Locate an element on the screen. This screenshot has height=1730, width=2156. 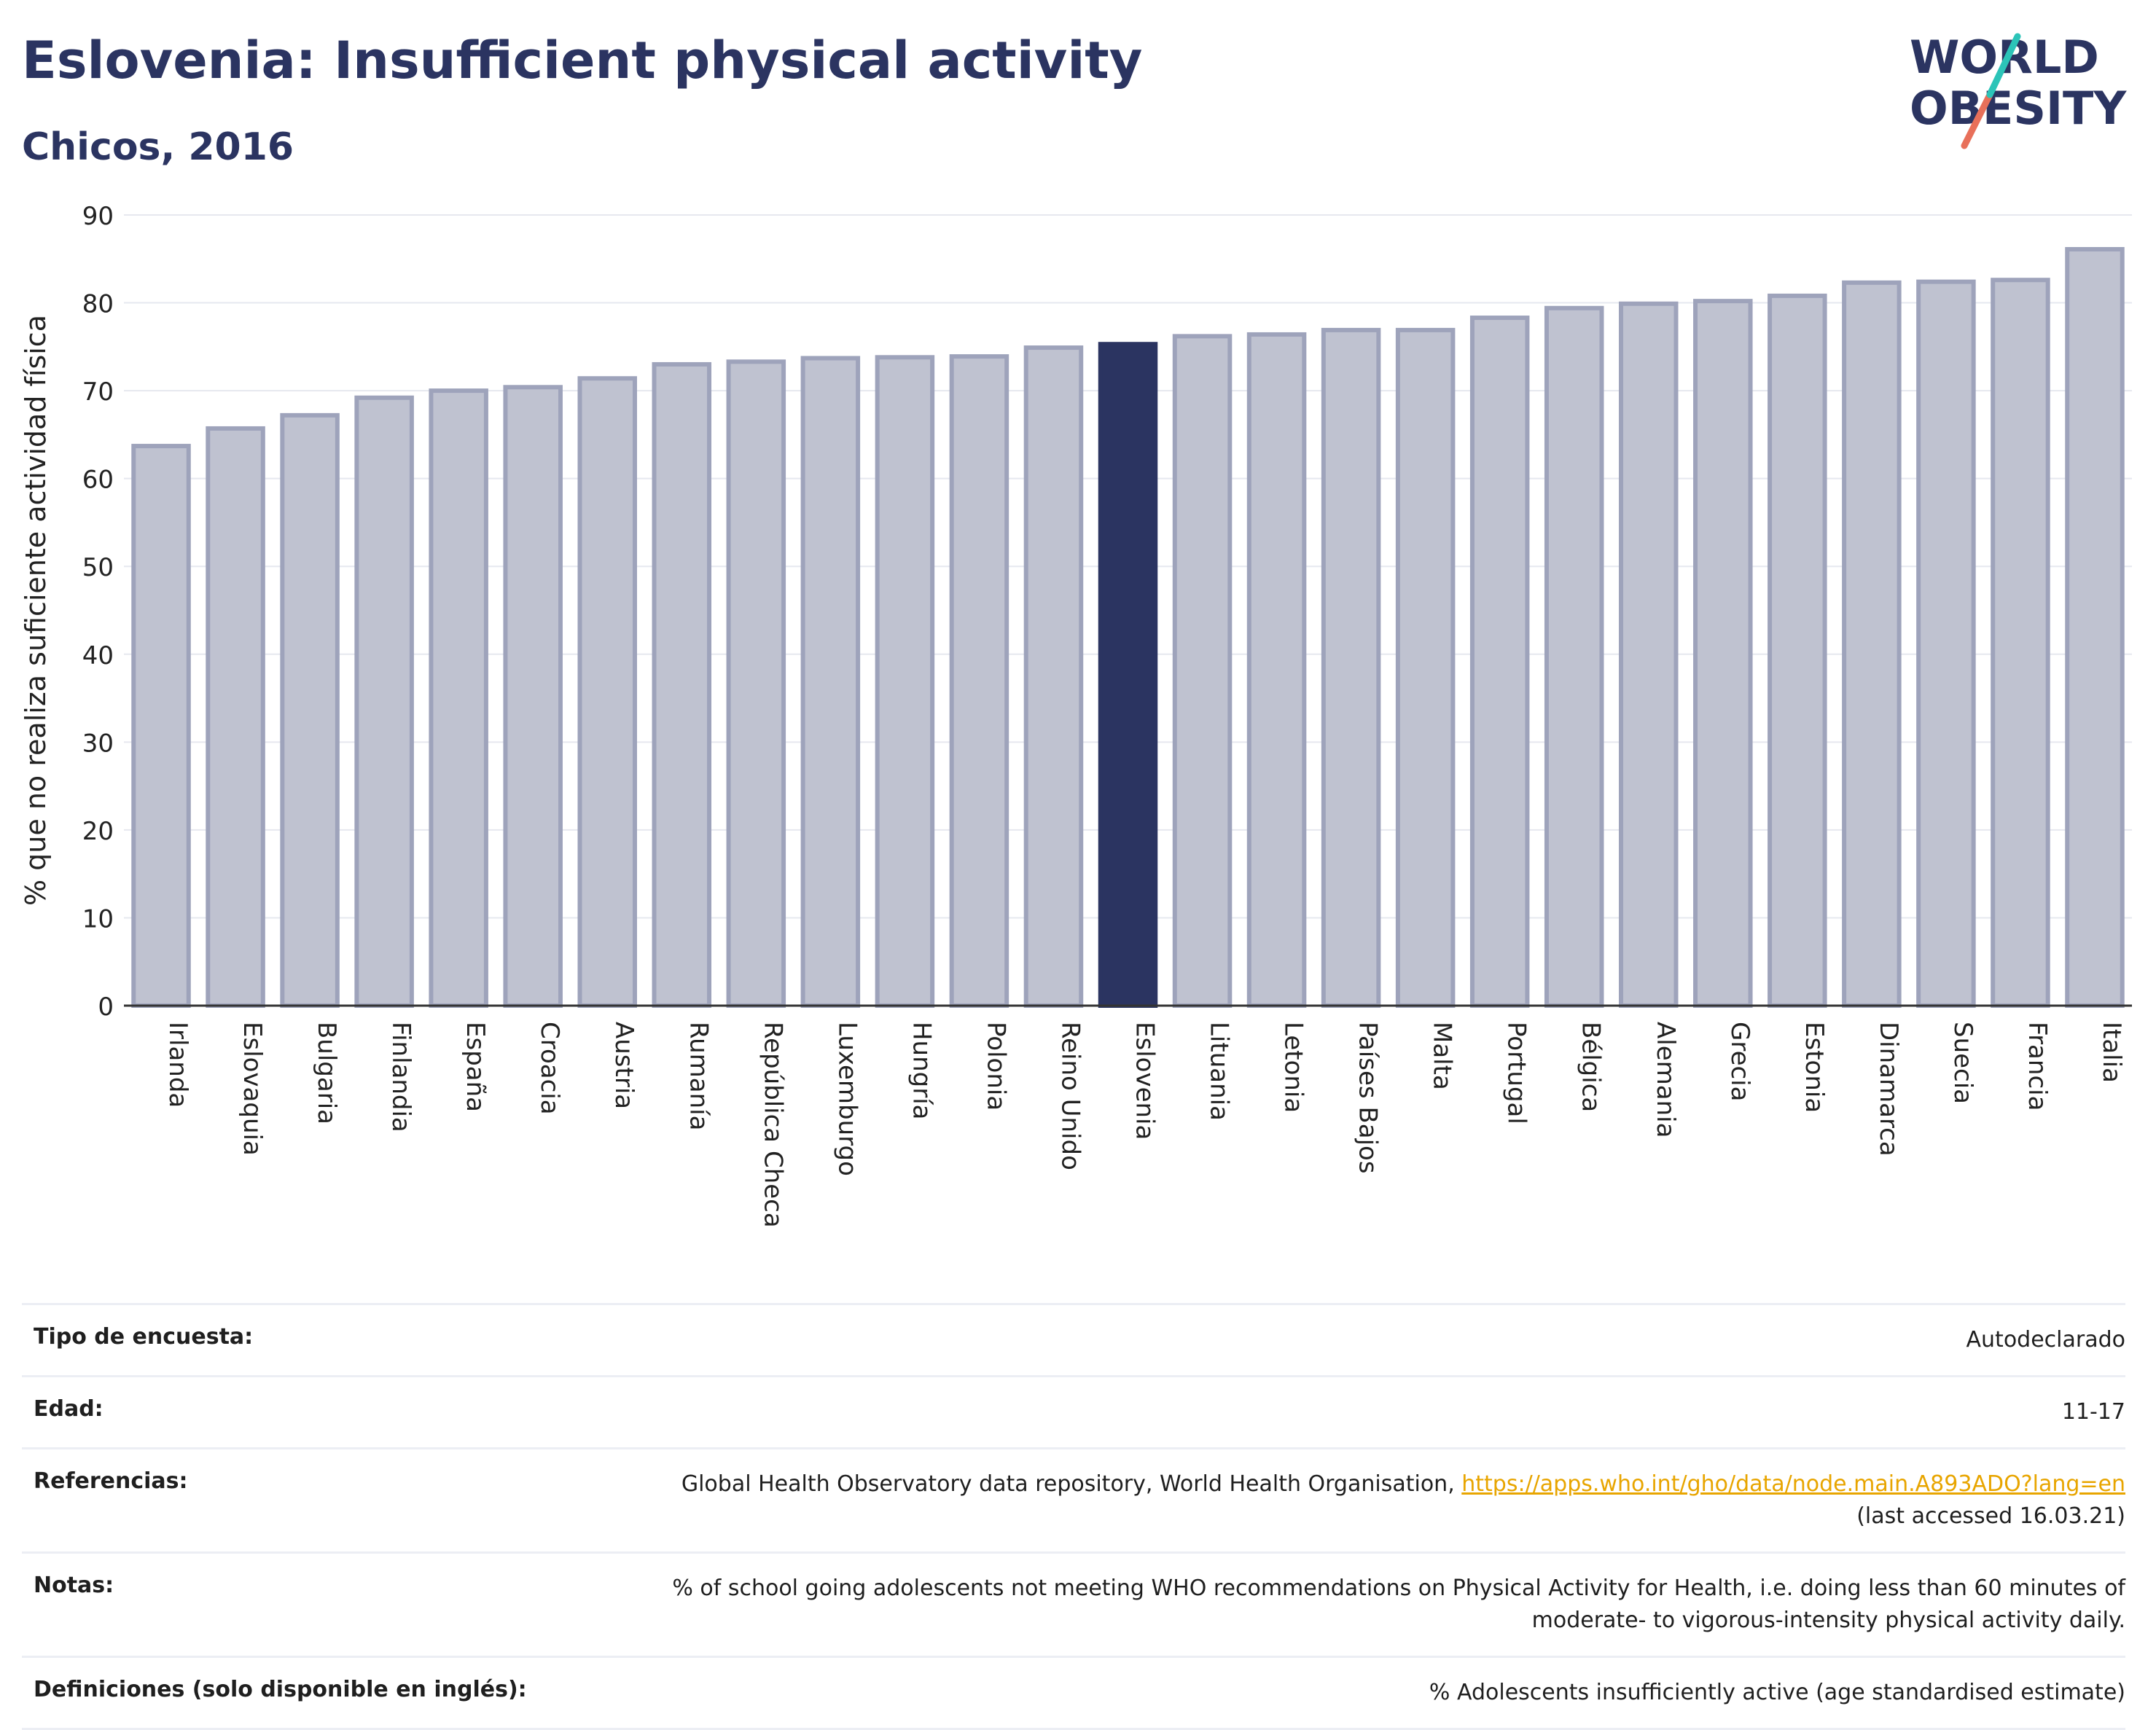
bar-alemania is located at coordinates (1649, 654).